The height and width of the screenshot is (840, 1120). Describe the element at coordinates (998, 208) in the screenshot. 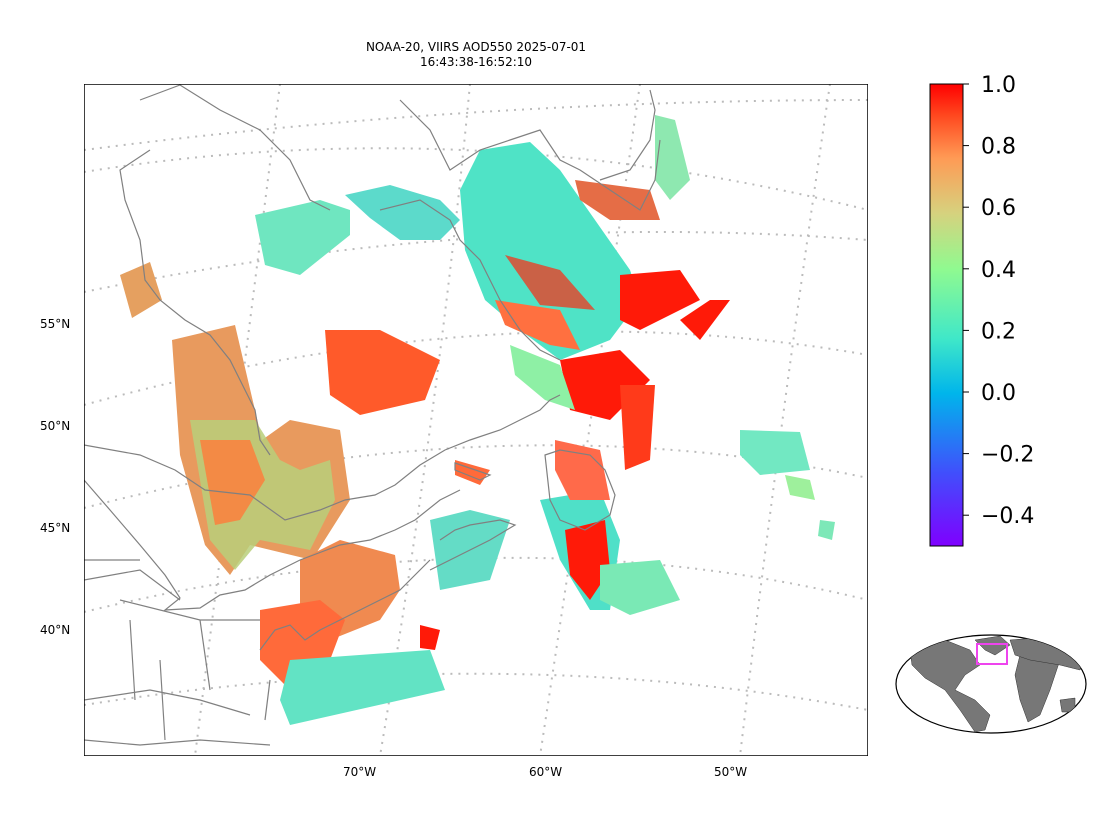

I see `colorbar-tick-label: 0.6` at that location.